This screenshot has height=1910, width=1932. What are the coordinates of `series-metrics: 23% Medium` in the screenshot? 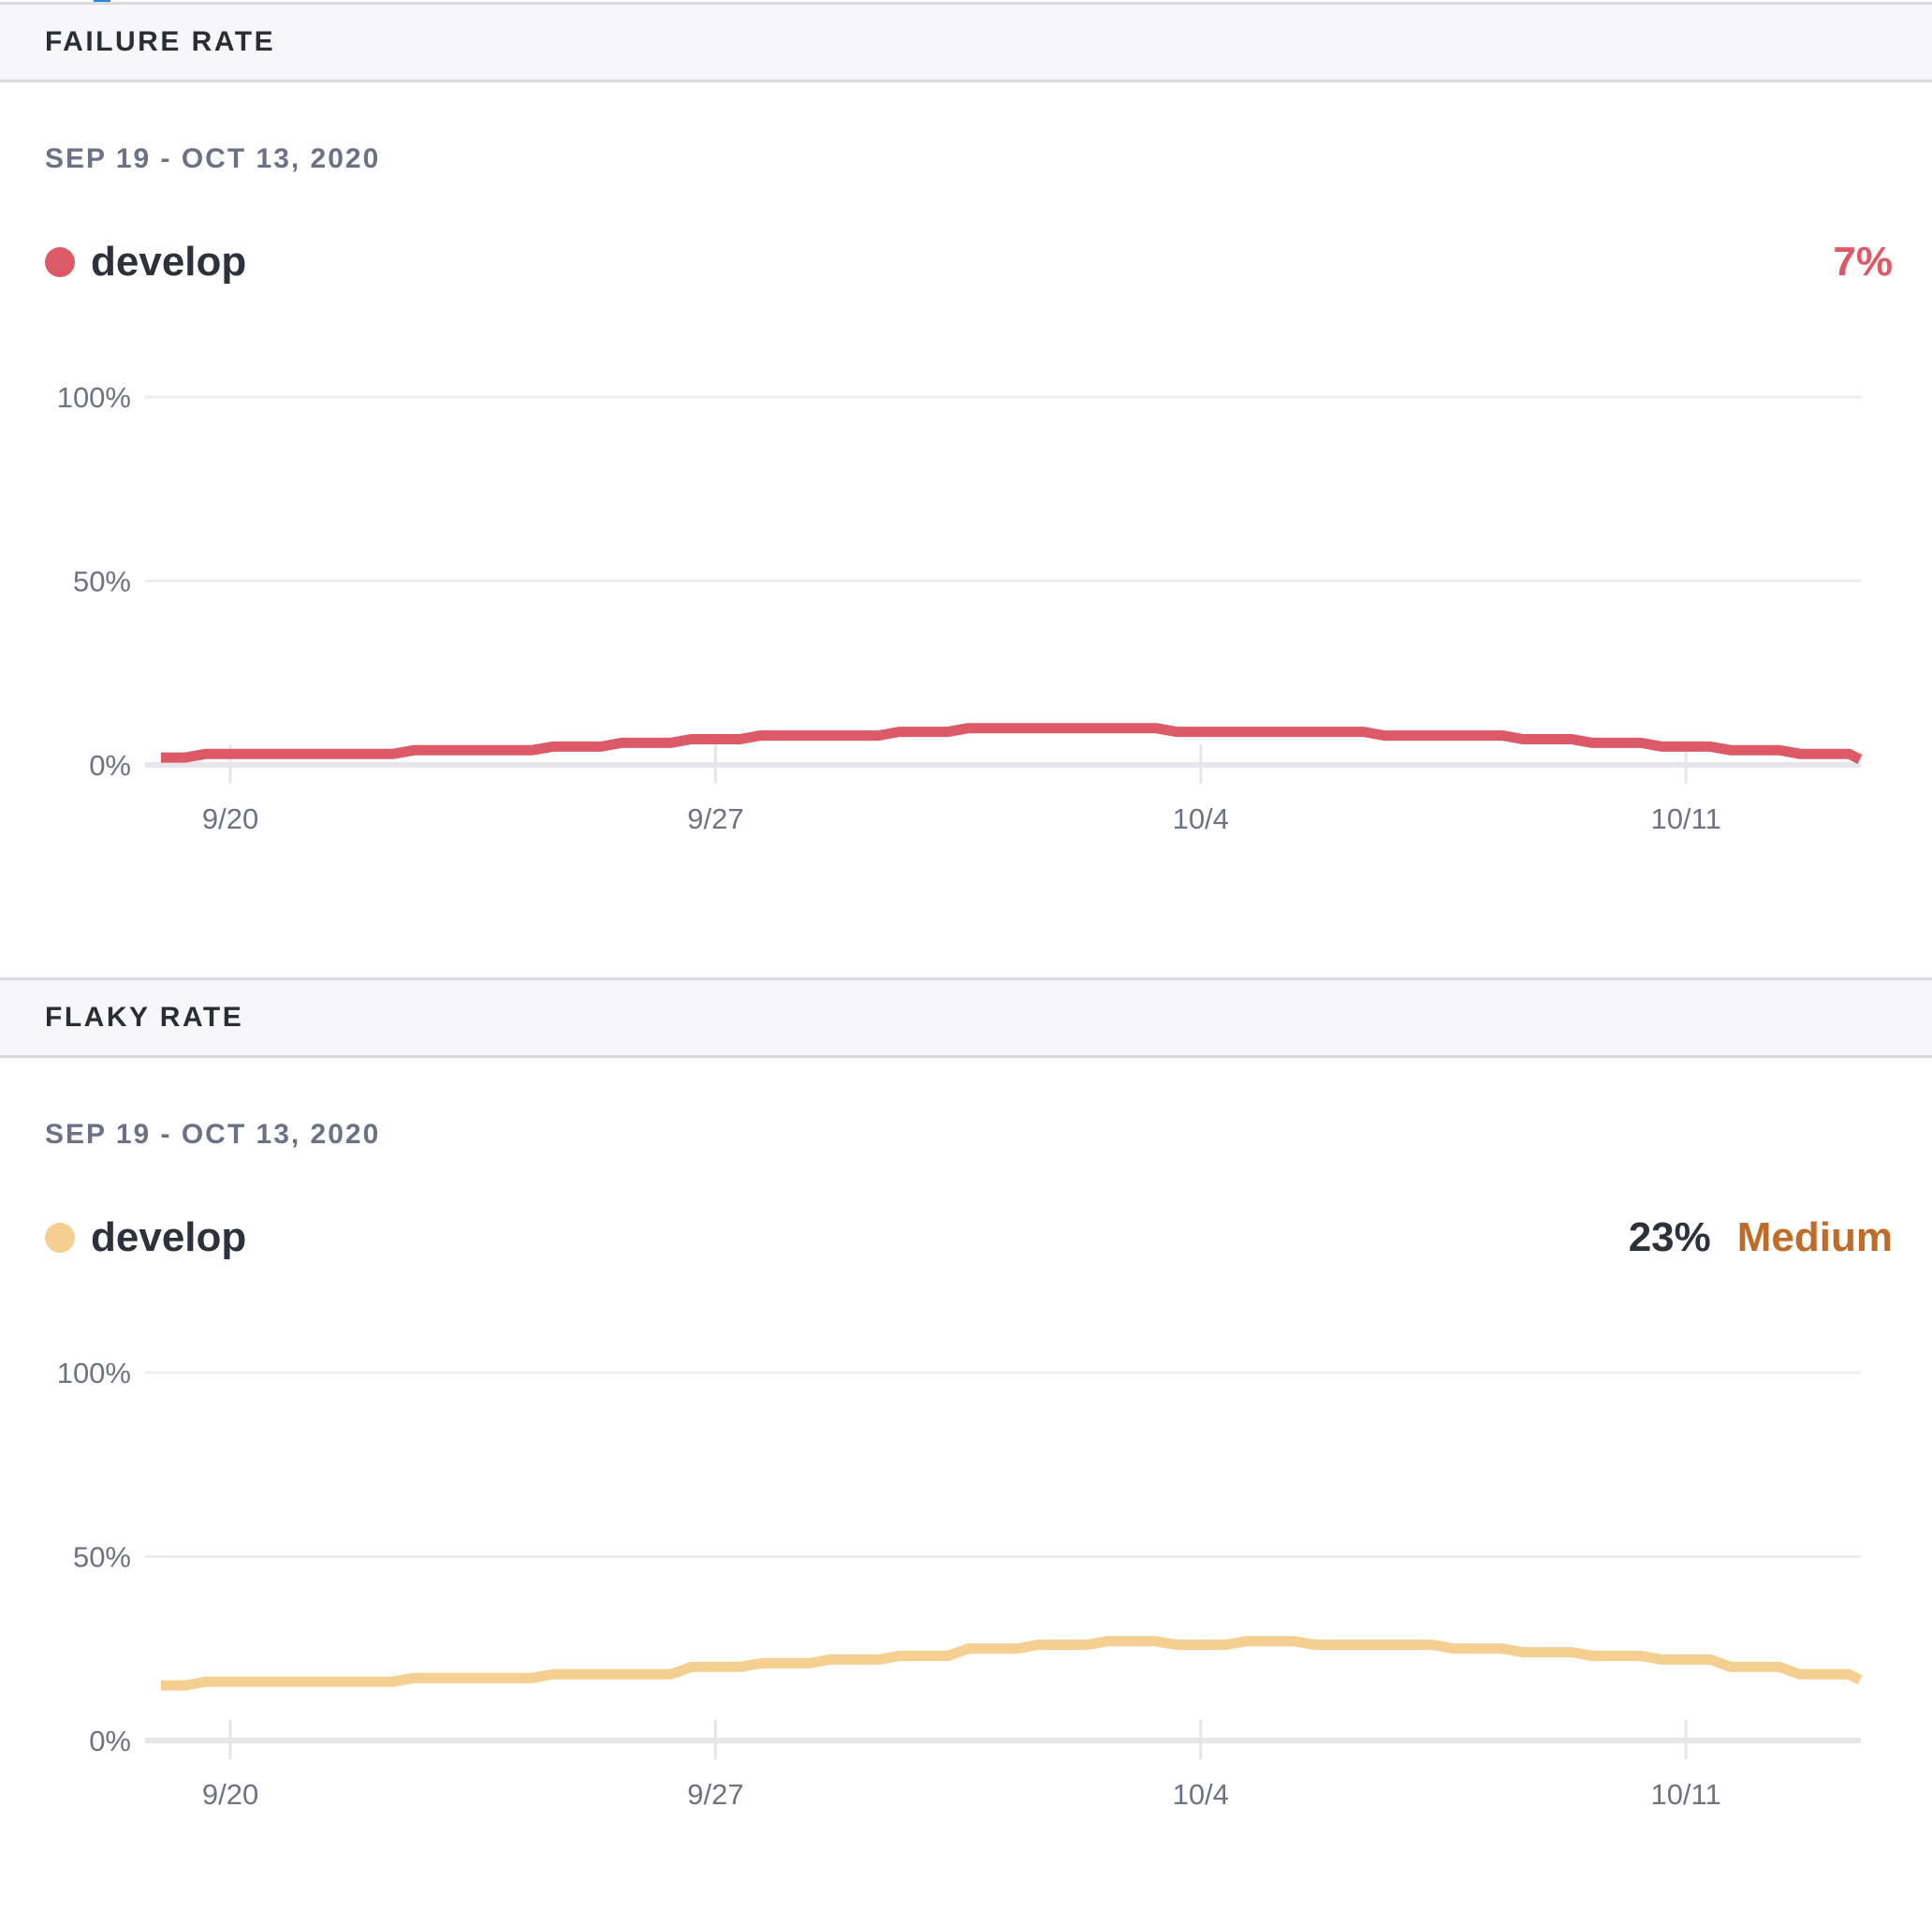 It's located at (1761, 1237).